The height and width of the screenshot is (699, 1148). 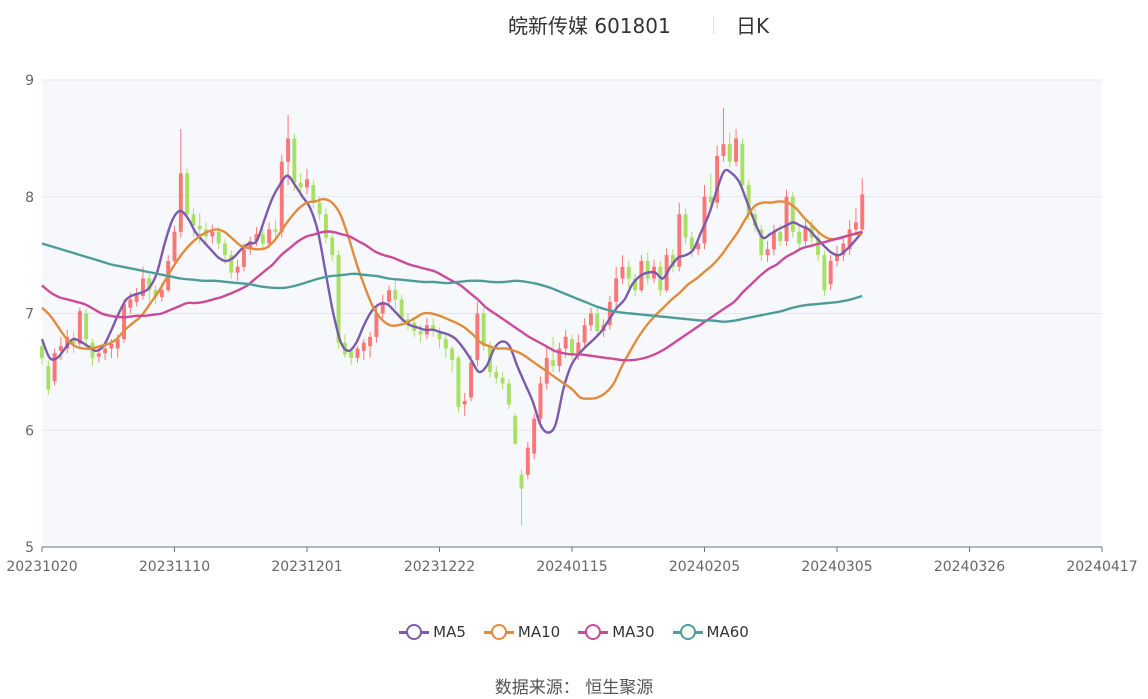 What do you see at coordinates (539, 632) in the screenshot?
I see `legend-label: MA10` at bounding box center [539, 632].